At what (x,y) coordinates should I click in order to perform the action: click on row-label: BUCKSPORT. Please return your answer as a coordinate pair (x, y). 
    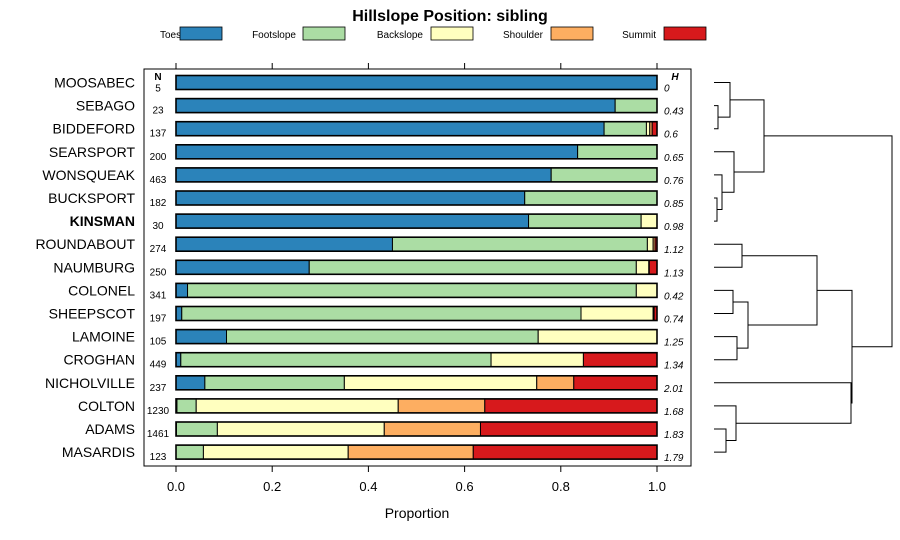
    Looking at the image, I should click on (91, 198).